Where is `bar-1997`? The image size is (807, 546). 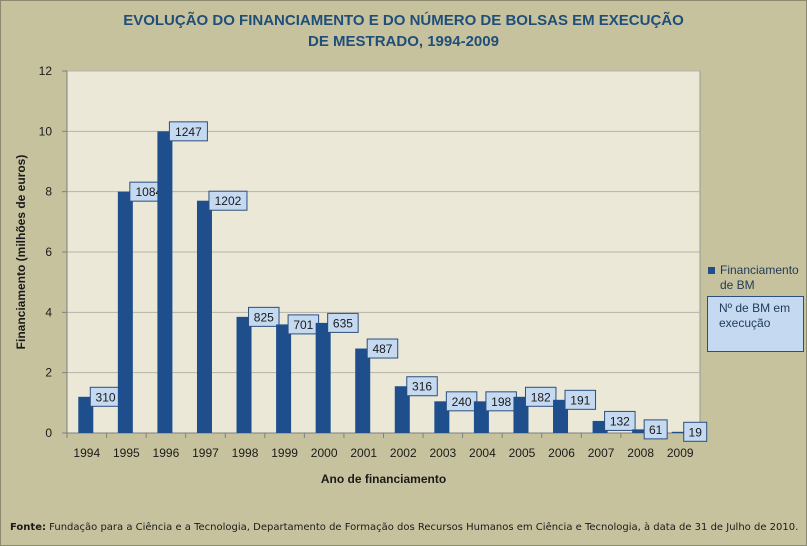 bar-1997 is located at coordinates (204, 316).